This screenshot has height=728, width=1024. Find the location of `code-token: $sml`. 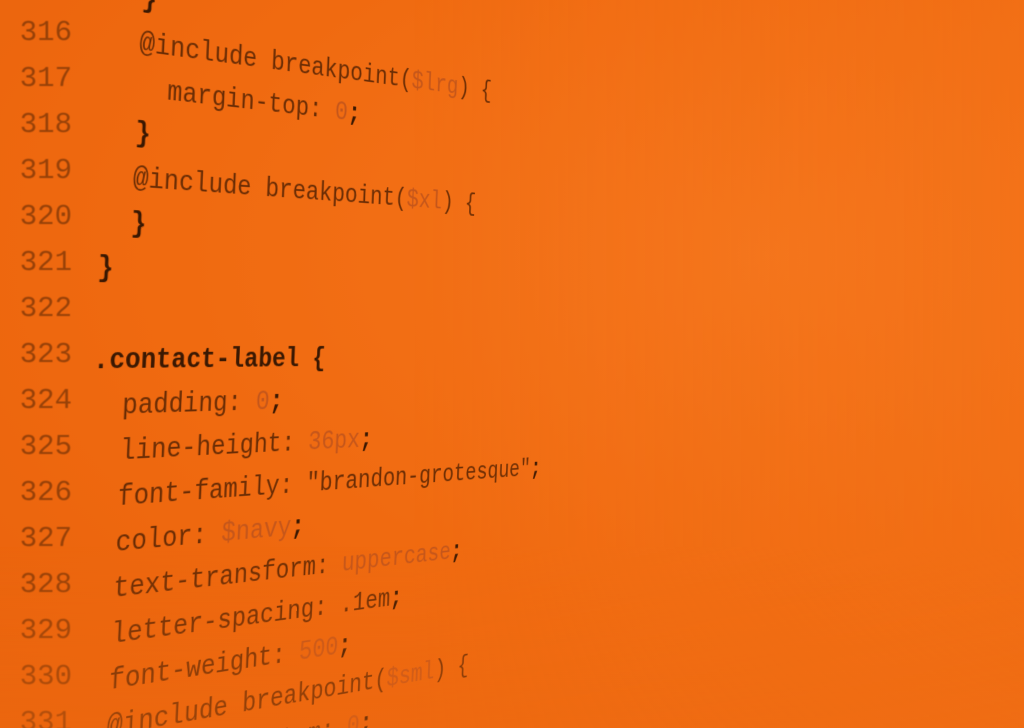

code-token: $sml is located at coordinates (410, 676).